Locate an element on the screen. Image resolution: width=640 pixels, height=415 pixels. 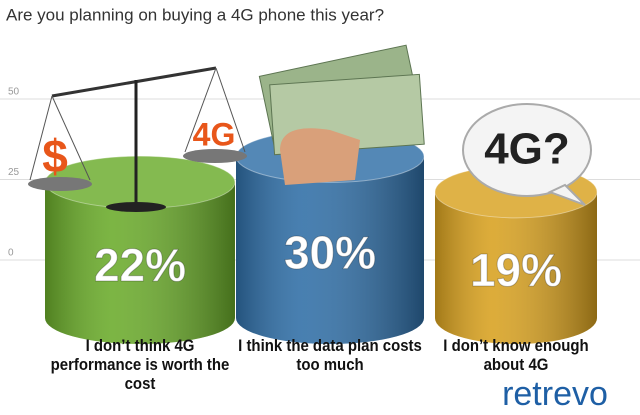
value-label: 19% is located at coordinates (516, 270).